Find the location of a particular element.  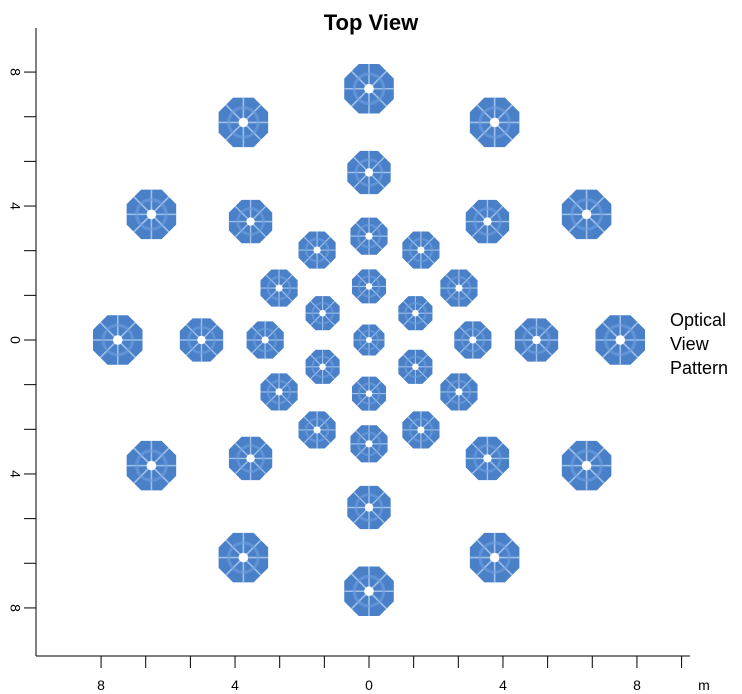

side-label-line-3: Pattern is located at coordinates (699, 368).